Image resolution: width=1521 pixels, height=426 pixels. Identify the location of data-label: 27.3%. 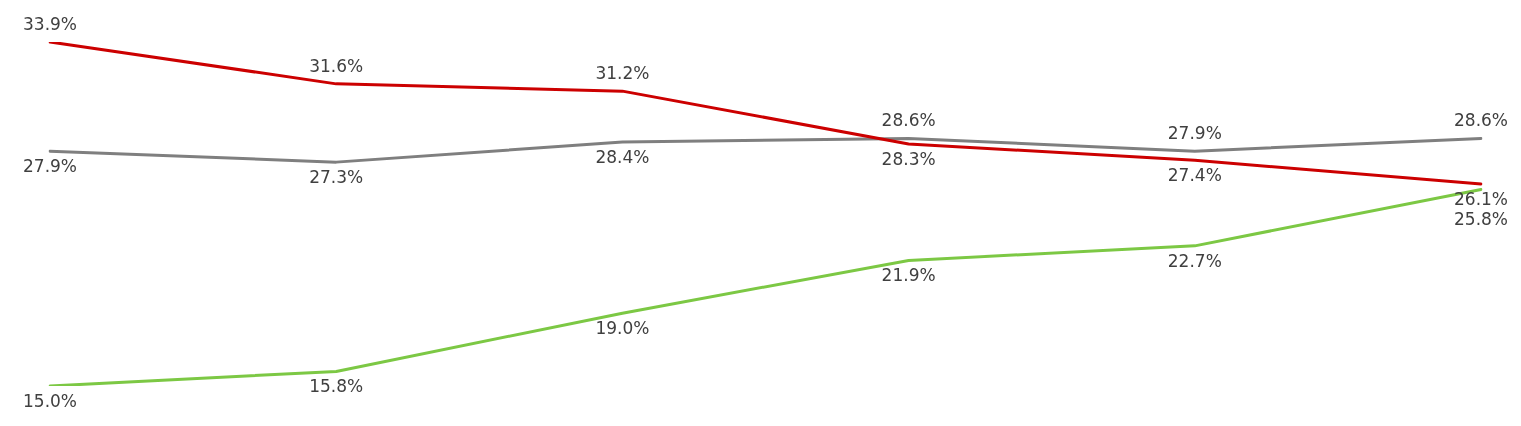
(336, 177).